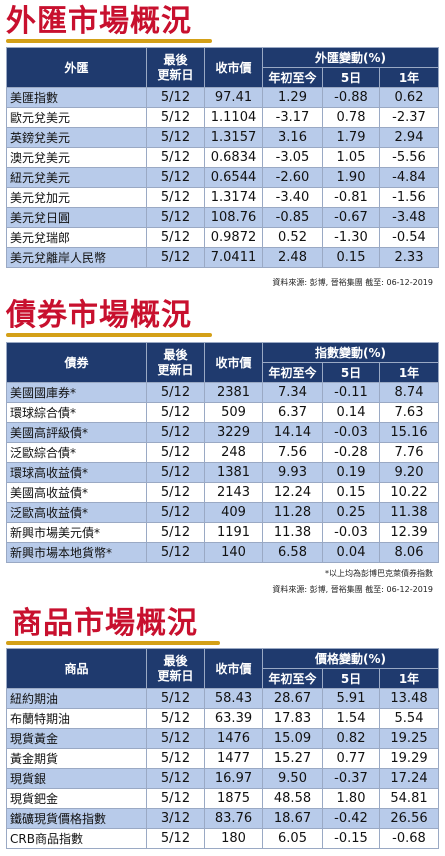  I want to click on row-1y: 9.20, so click(409, 472).